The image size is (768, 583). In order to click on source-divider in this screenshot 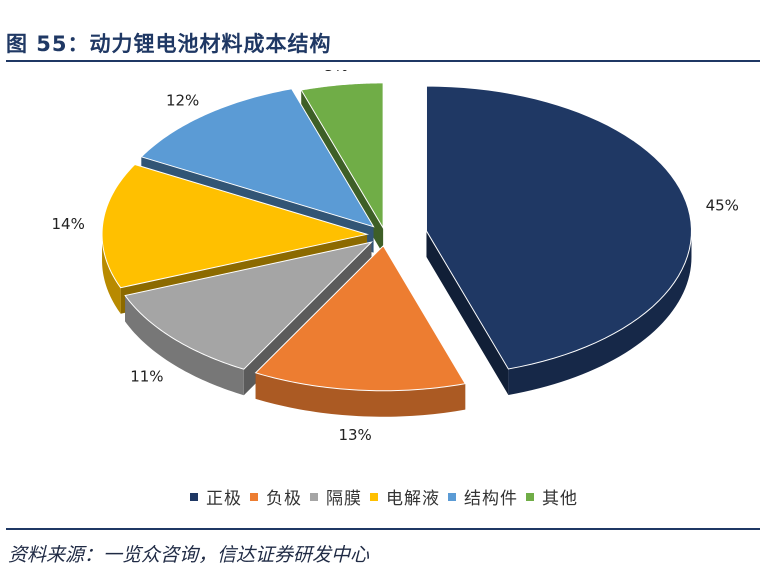, I will do `click(383, 529)`.